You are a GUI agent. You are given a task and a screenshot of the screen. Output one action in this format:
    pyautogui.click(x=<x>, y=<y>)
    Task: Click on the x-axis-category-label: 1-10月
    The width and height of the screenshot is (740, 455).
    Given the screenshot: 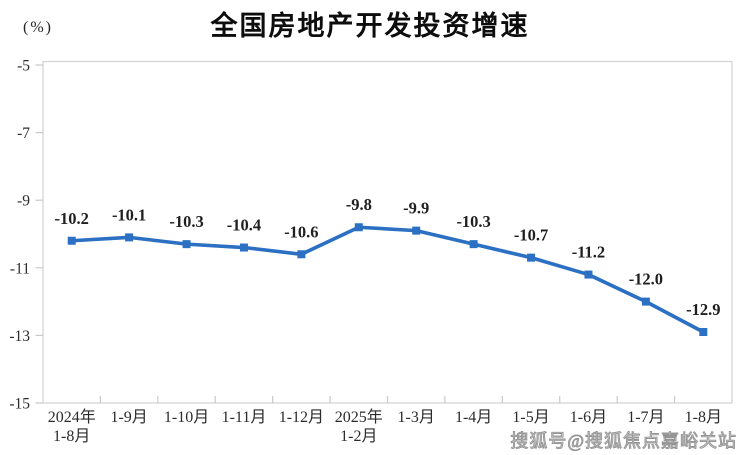 What is the action you would take?
    pyautogui.click(x=186, y=417)
    